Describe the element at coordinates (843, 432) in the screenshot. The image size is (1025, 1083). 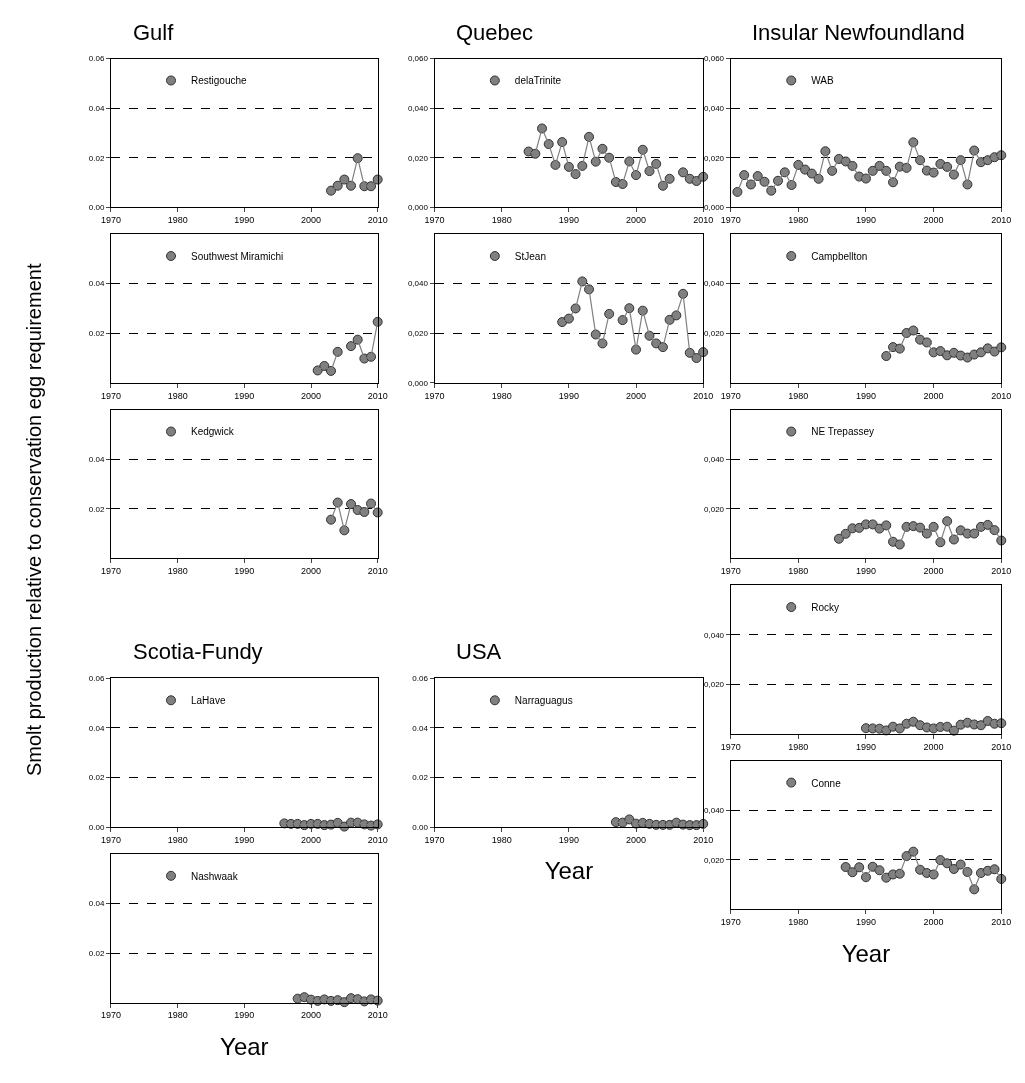
I see `legend-label: NE Trepassey` at that location.